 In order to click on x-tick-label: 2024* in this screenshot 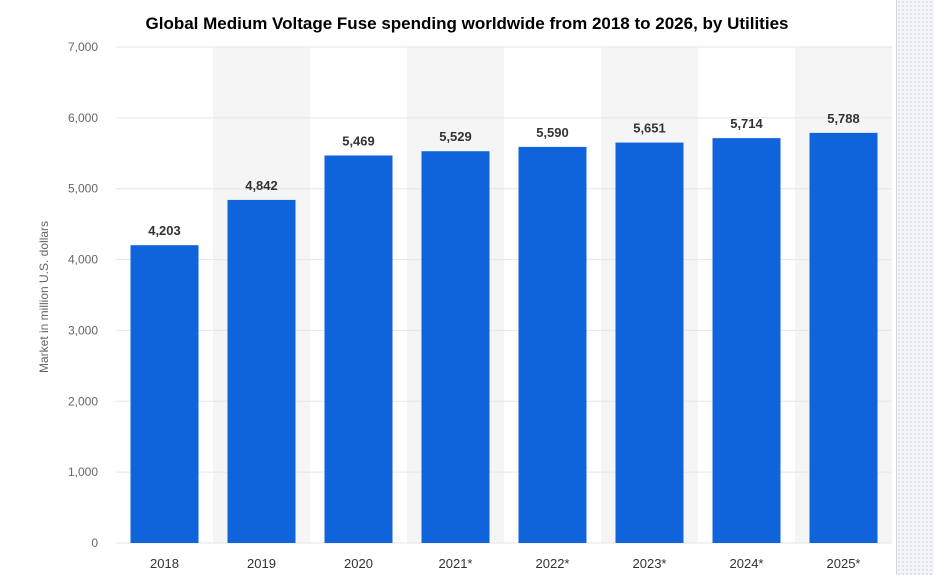, I will do `click(747, 563)`.